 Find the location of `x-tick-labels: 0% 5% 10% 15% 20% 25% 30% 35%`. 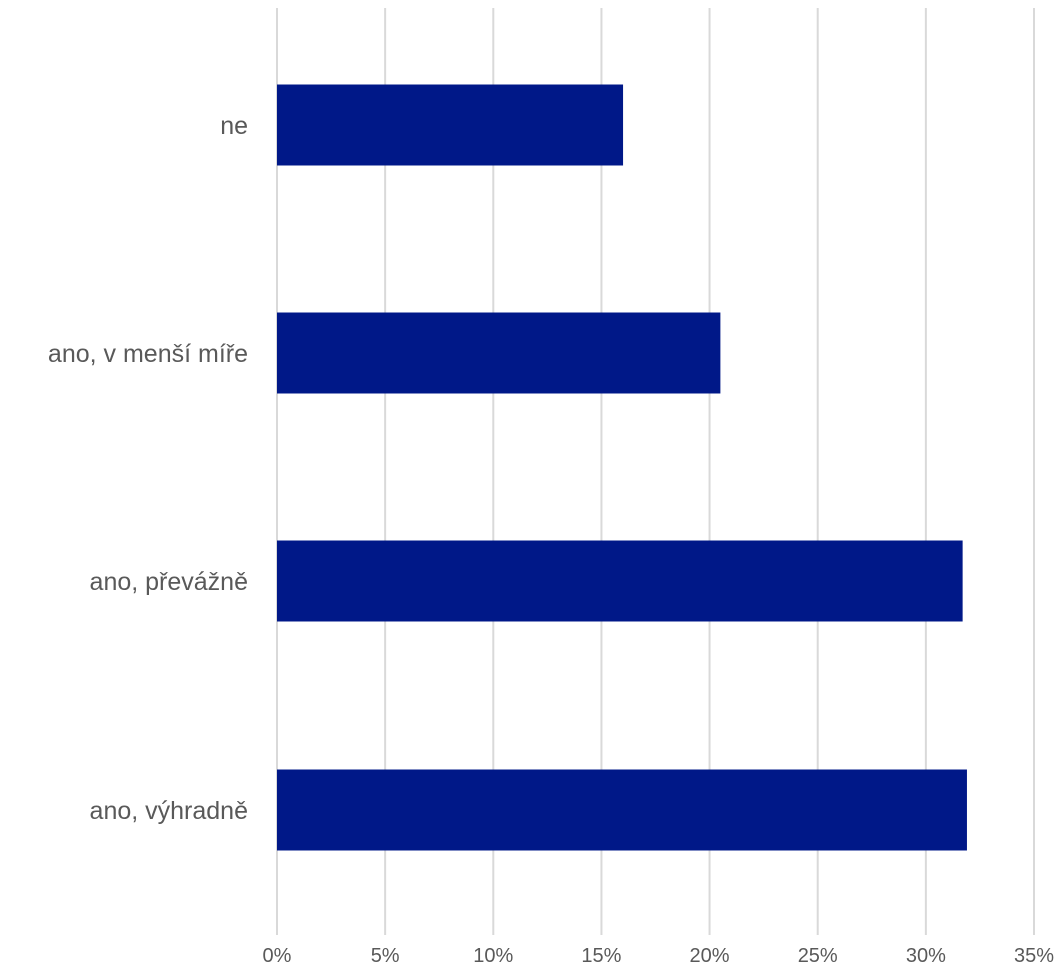

x-tick-labels: 0% 5% 10% 15% 20% 25% 30% 35% is located at coordinates (659, 955).